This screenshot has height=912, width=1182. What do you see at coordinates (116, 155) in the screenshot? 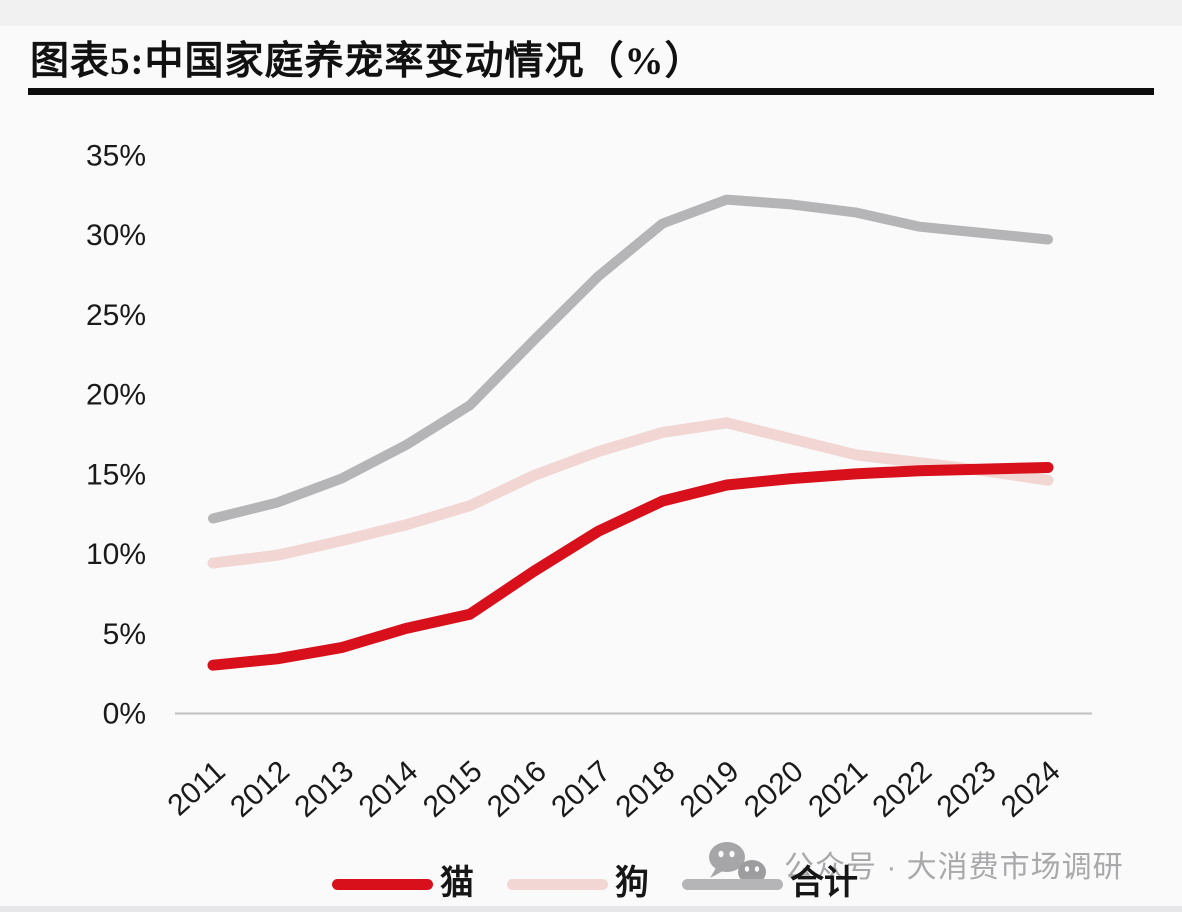
I see `y-axis-tick-label: 35%` at bounding box center [116, 155].